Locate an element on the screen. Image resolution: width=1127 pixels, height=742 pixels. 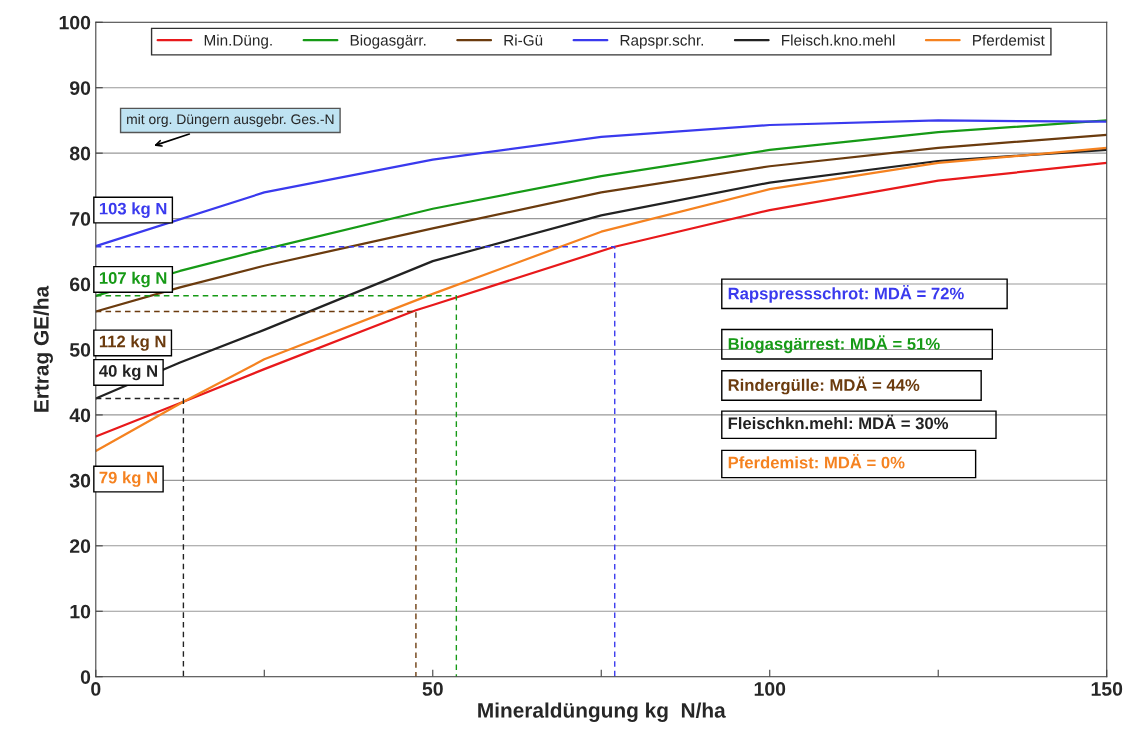
annotation: 107 kg N is located at coordinates (133, 279).